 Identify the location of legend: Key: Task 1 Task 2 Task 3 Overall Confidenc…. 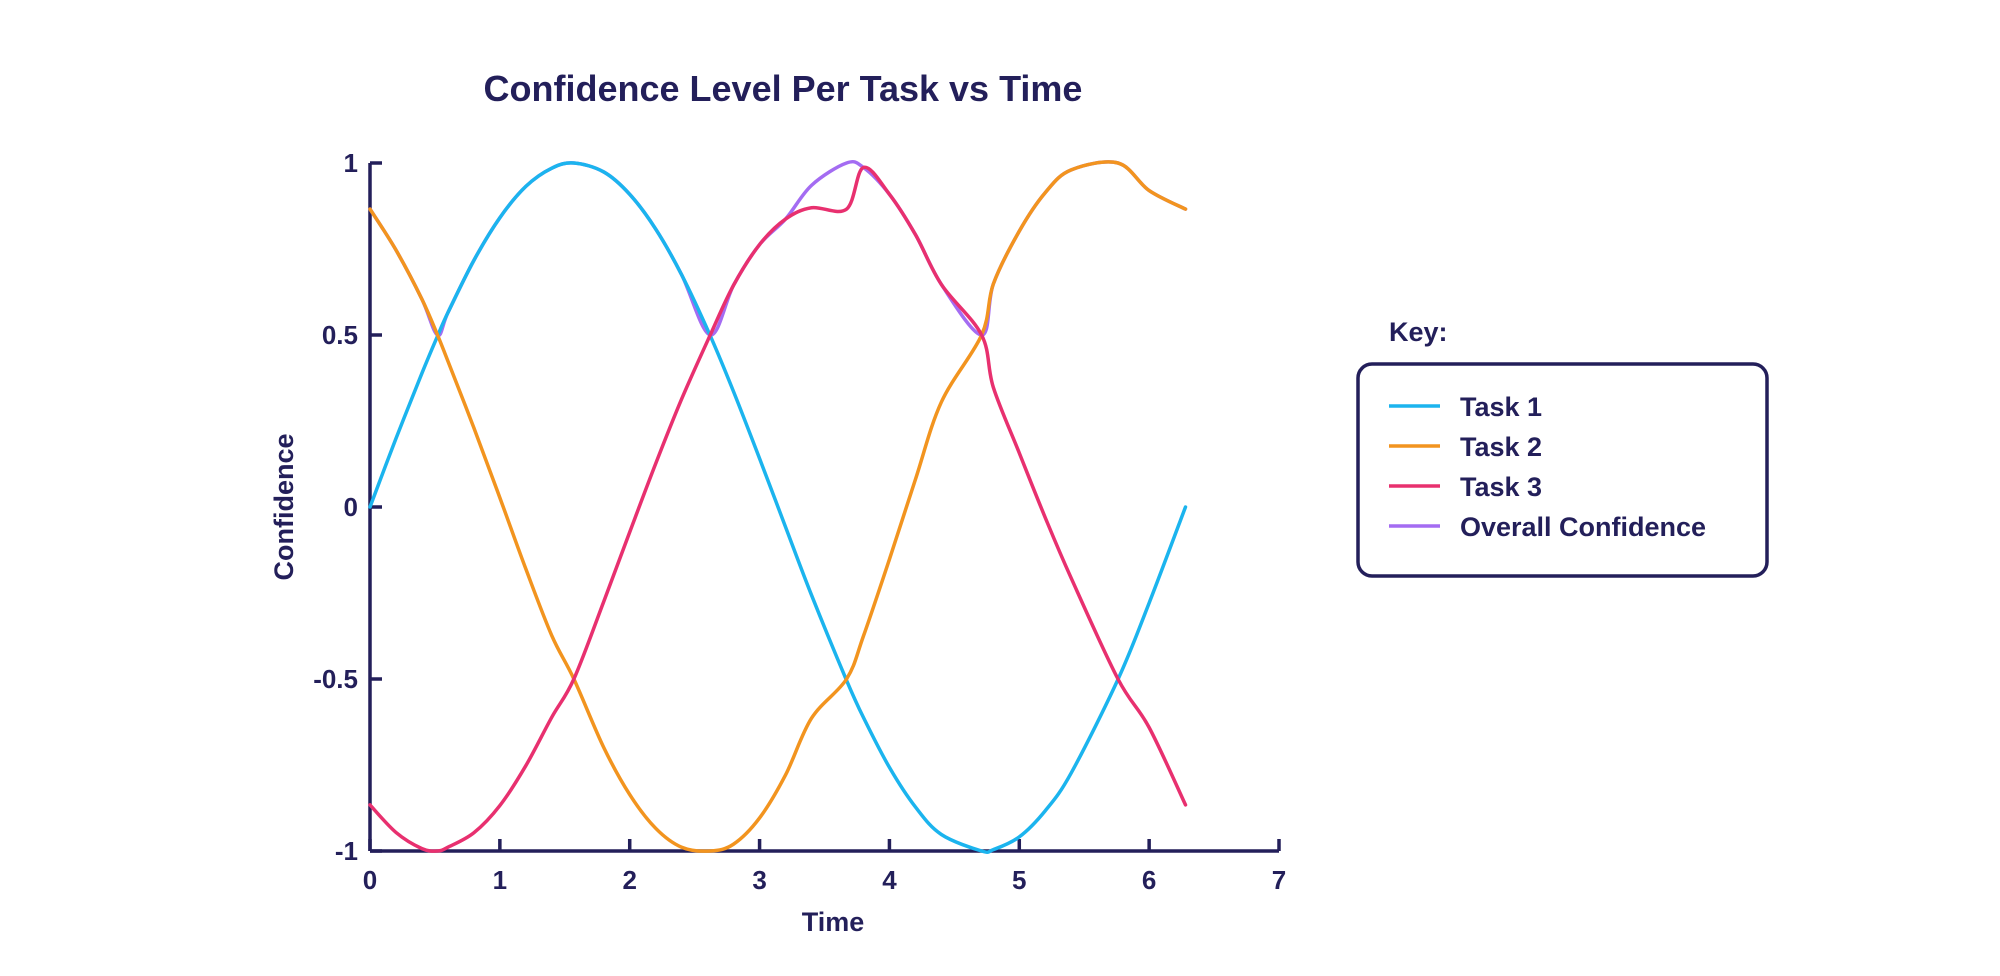
(1562, 447).